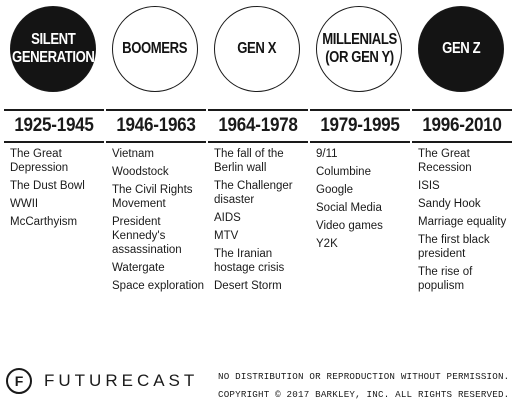 This screenshot has height=411, width=512. I want to click on event-item: Space exploration, so click(158, 286).